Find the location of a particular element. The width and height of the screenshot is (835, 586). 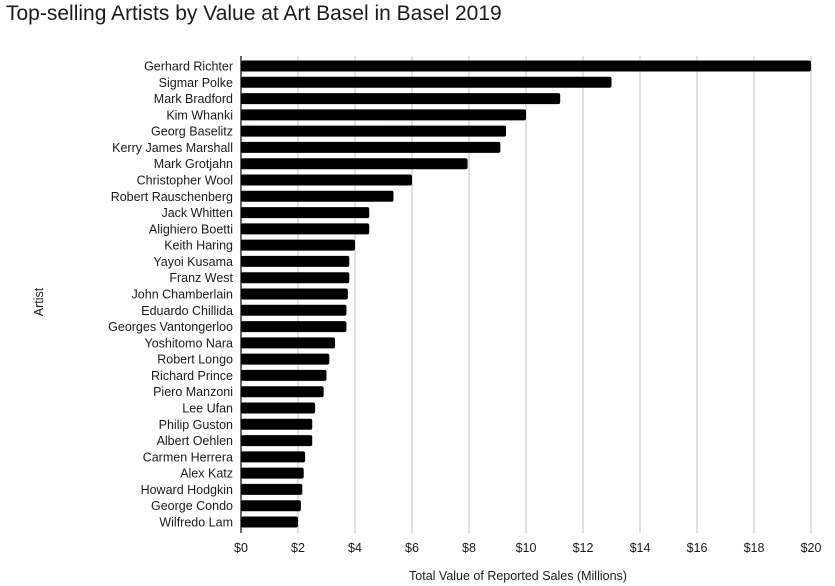

x-tick-label: $4 is located at coordinates (355, 548).